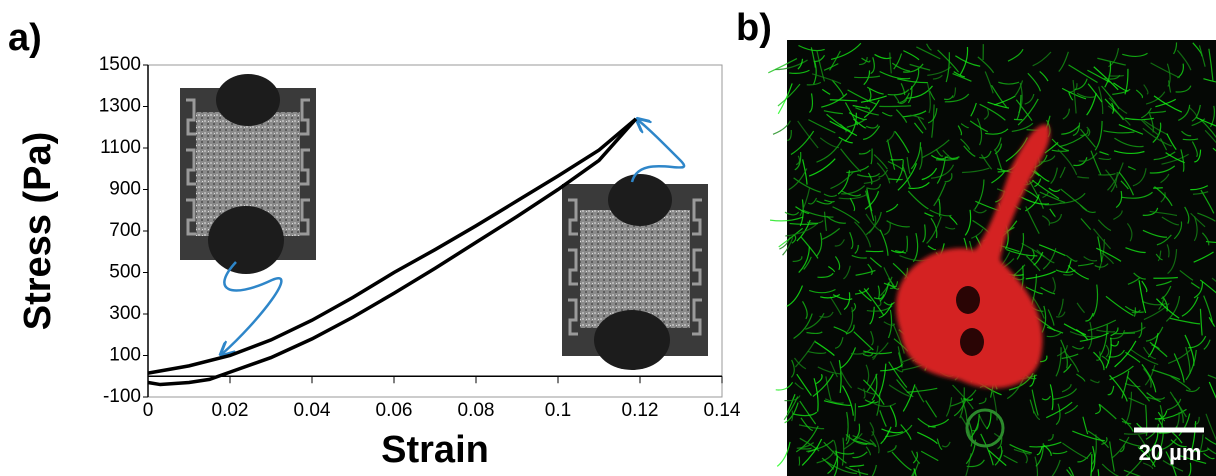 This screenshot has height=476, width=1216. Describe the element at coordinates (394, 410) in the screenshot. I see `x-tick-label: 0.06` at that location.